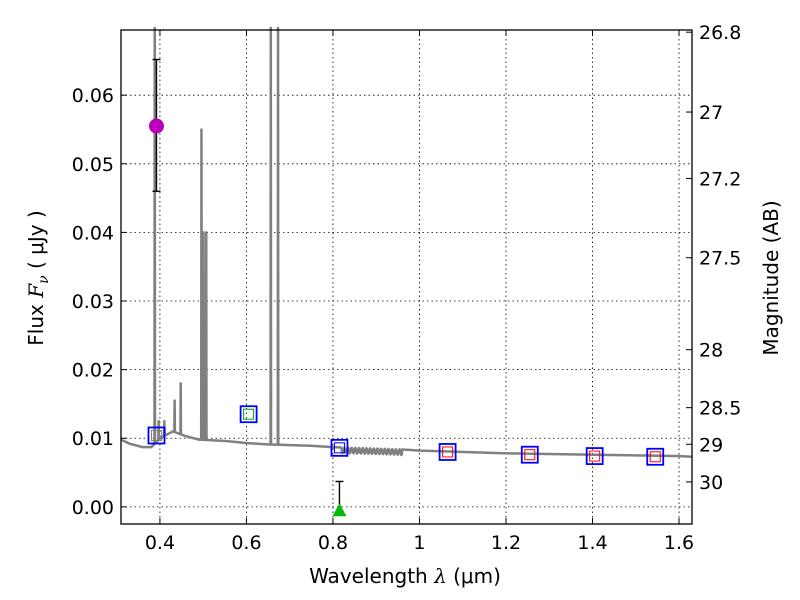  Describe the element at coordinates (339, 510) in the screenshot. I see `green-upper-limit-marker` at that location.